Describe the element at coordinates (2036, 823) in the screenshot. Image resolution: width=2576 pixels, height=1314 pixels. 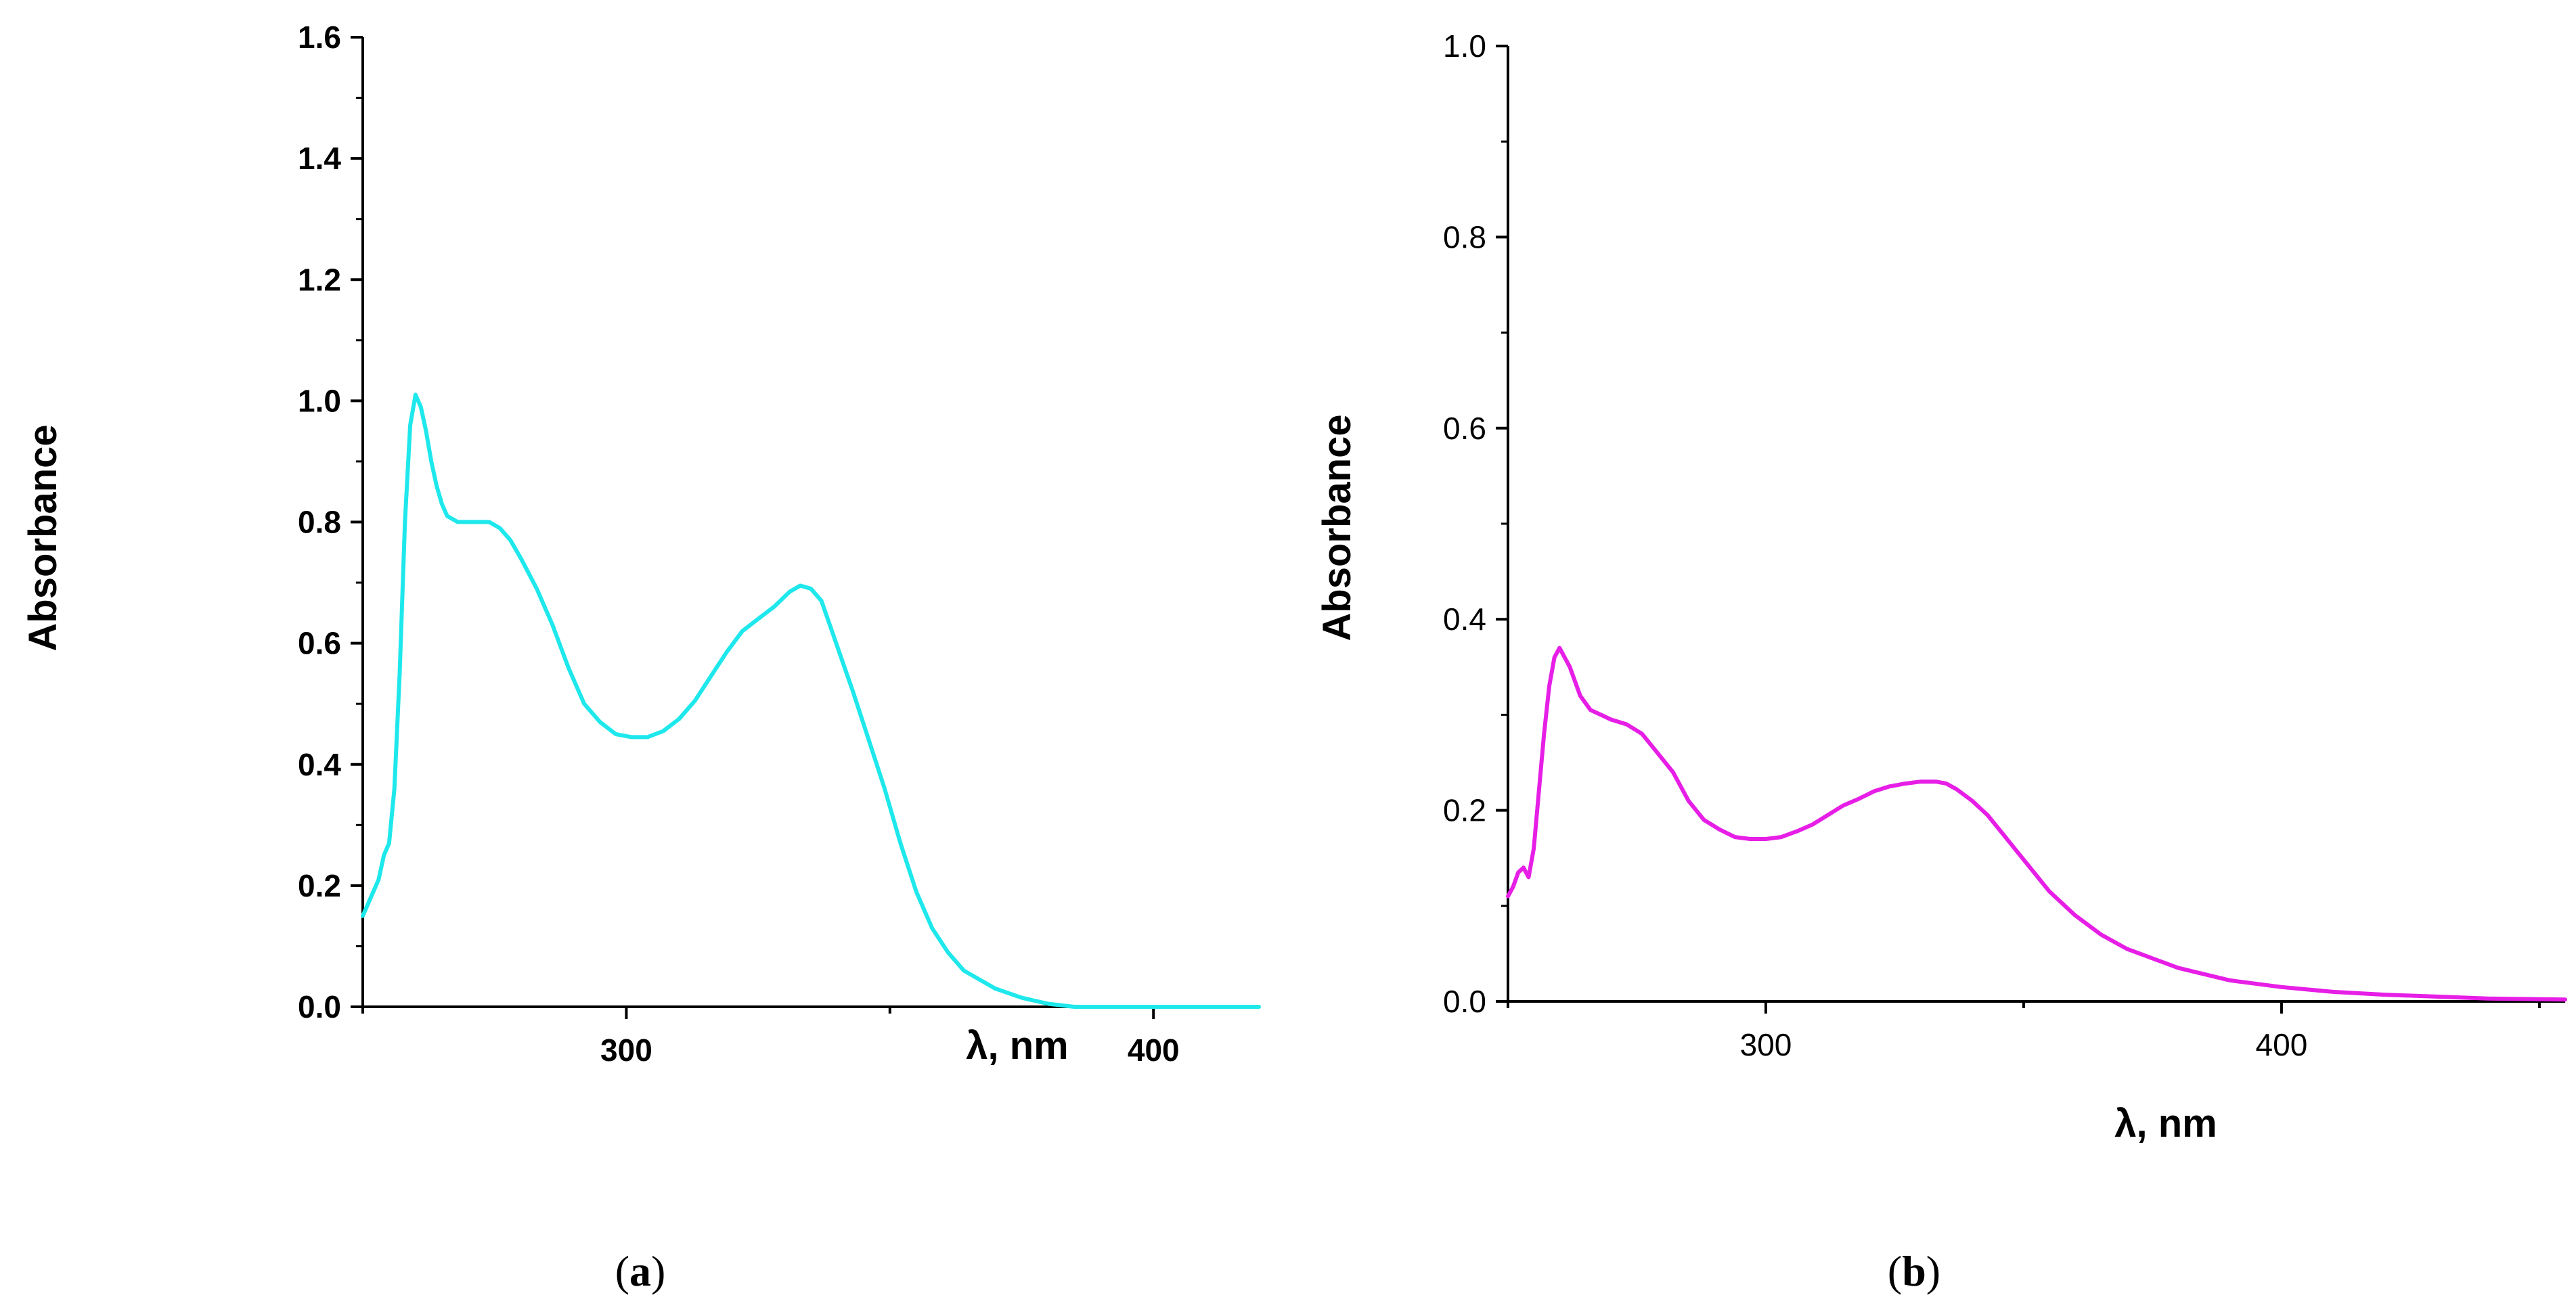
I see `series-line-b` at that location.